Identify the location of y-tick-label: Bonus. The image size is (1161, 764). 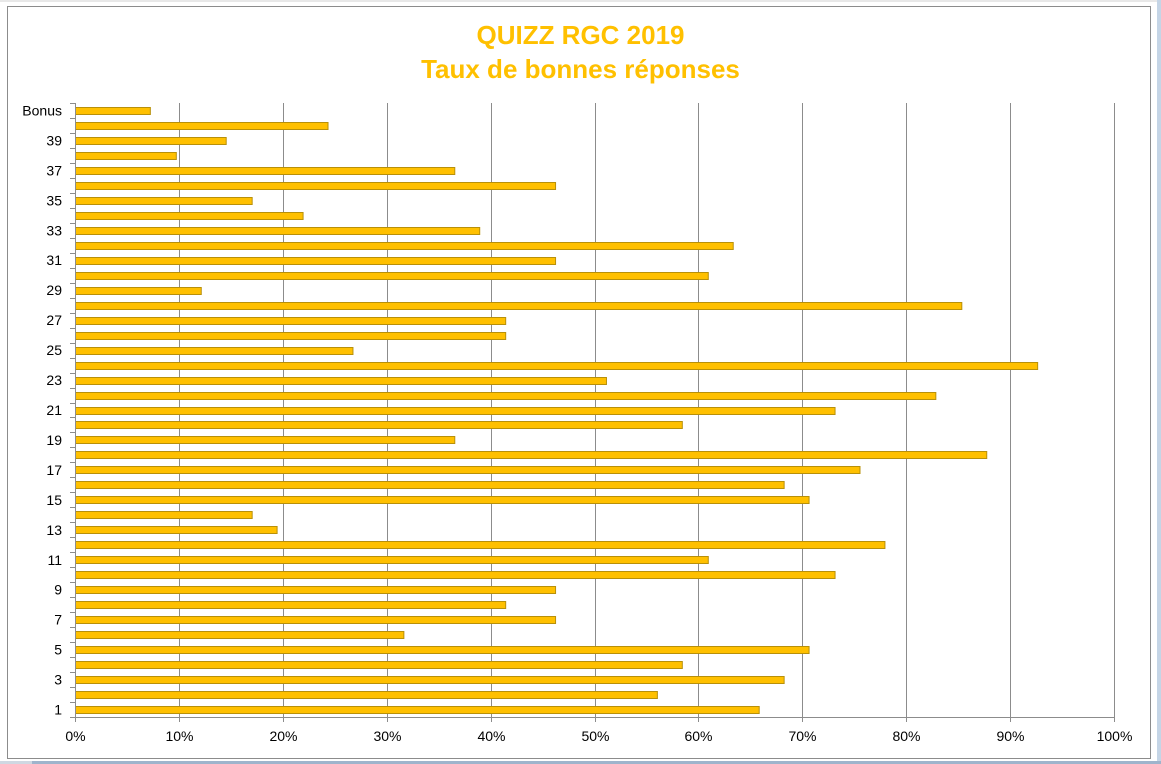
(42, 110).